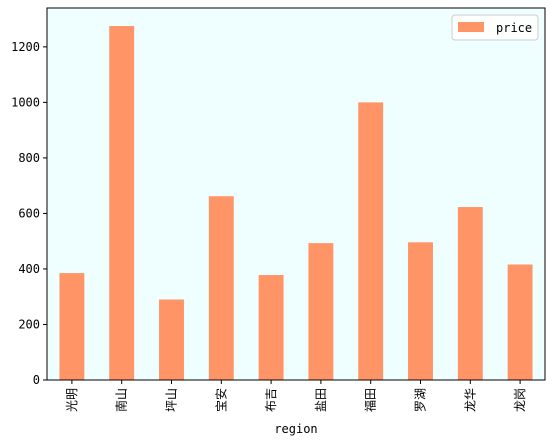  What do you see at coordinates (121, 400) in the screenshot?
I see `x-tick-label-1: 南山` at bounding box center [121, 400].